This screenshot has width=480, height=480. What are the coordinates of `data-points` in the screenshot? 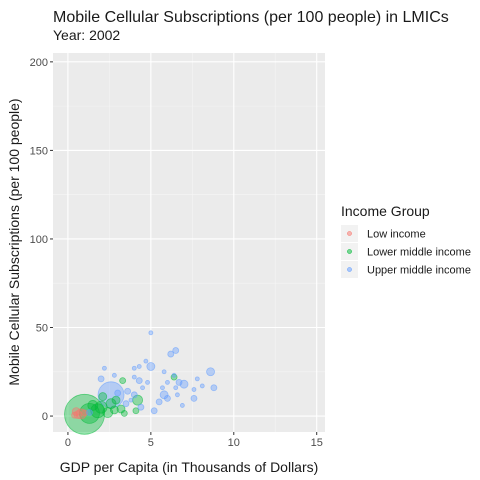 It's located at (141, 382).